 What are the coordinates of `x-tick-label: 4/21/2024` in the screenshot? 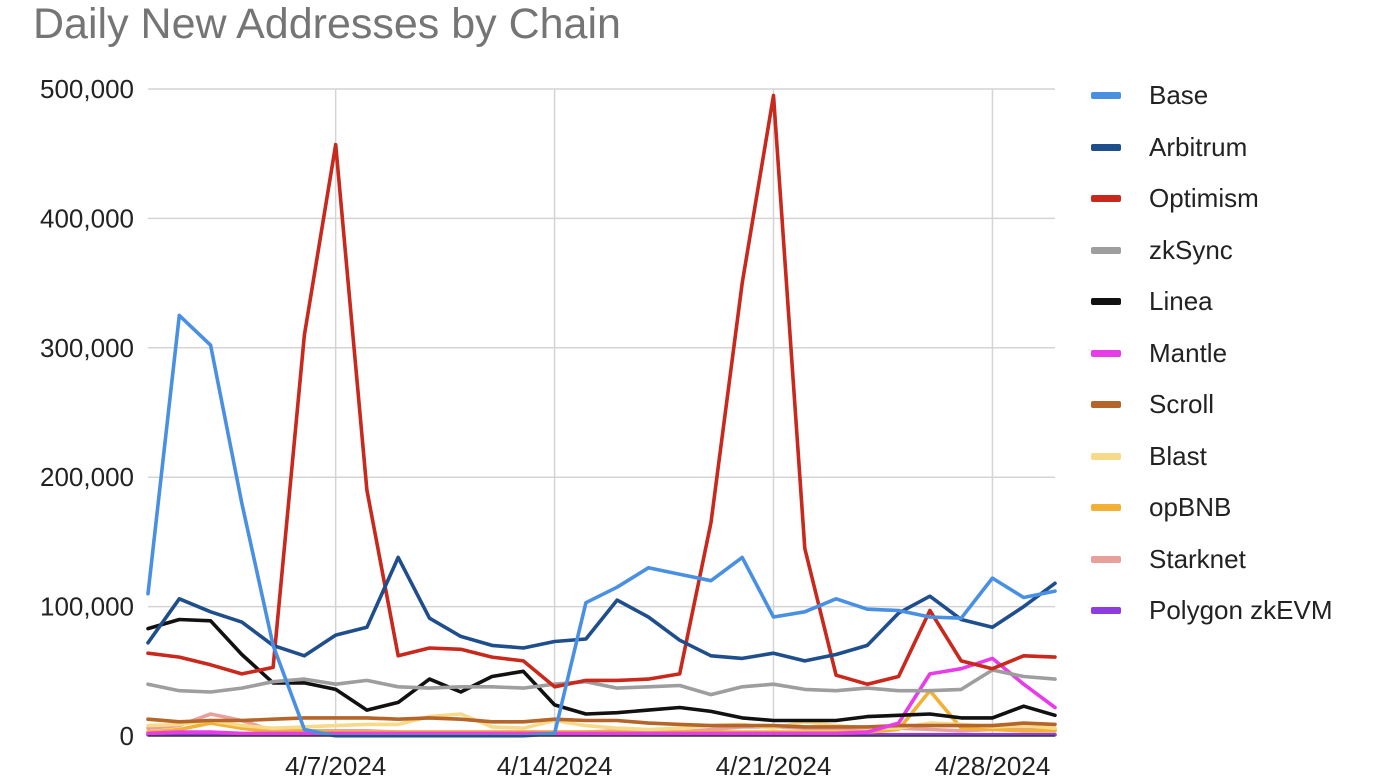 It's located at (774, 763).